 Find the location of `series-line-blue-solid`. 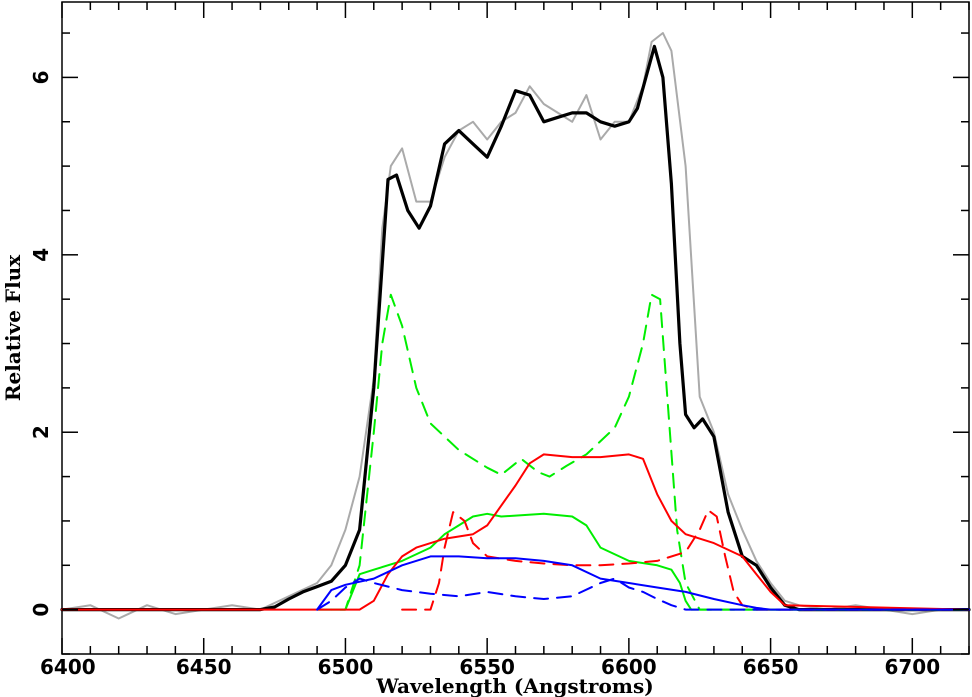

series-line-blue-solid is located at coordinates (643, 583).